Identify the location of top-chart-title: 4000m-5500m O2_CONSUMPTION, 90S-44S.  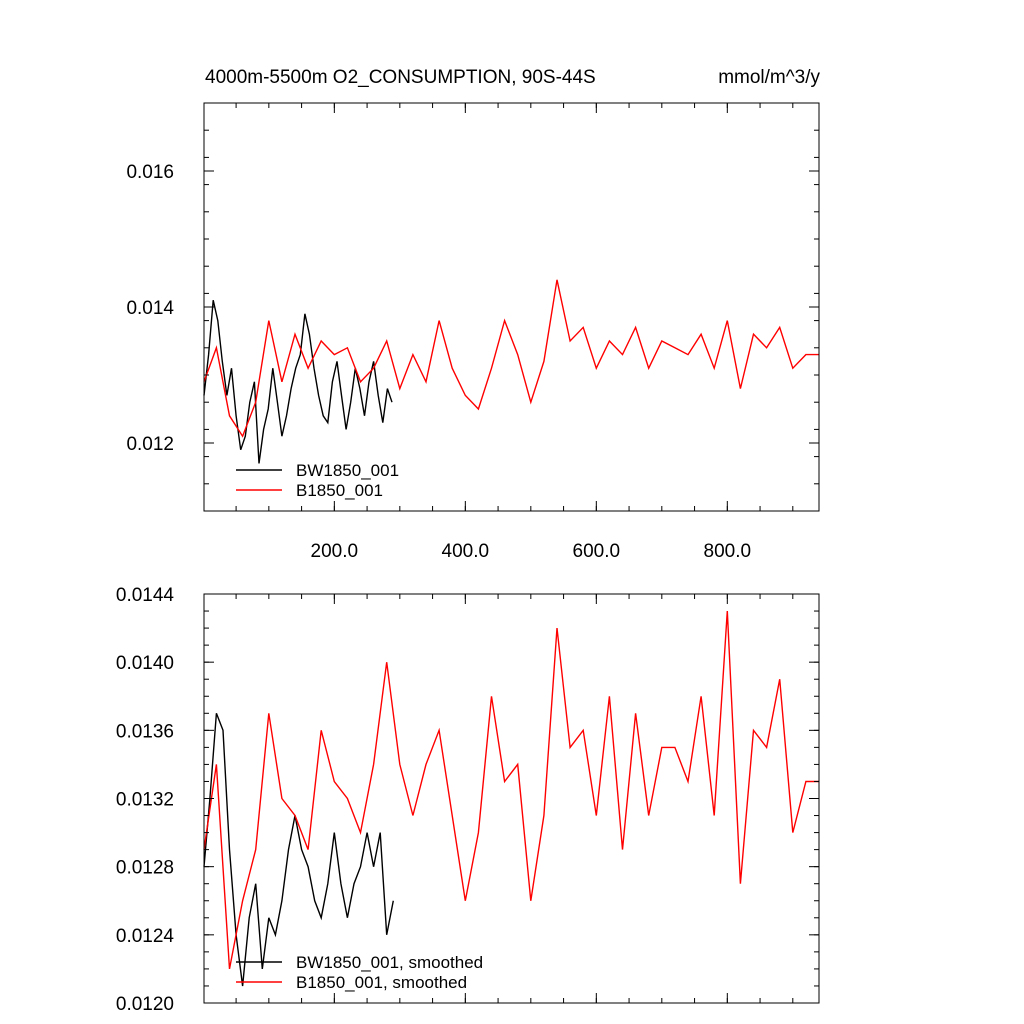
(400, 77).